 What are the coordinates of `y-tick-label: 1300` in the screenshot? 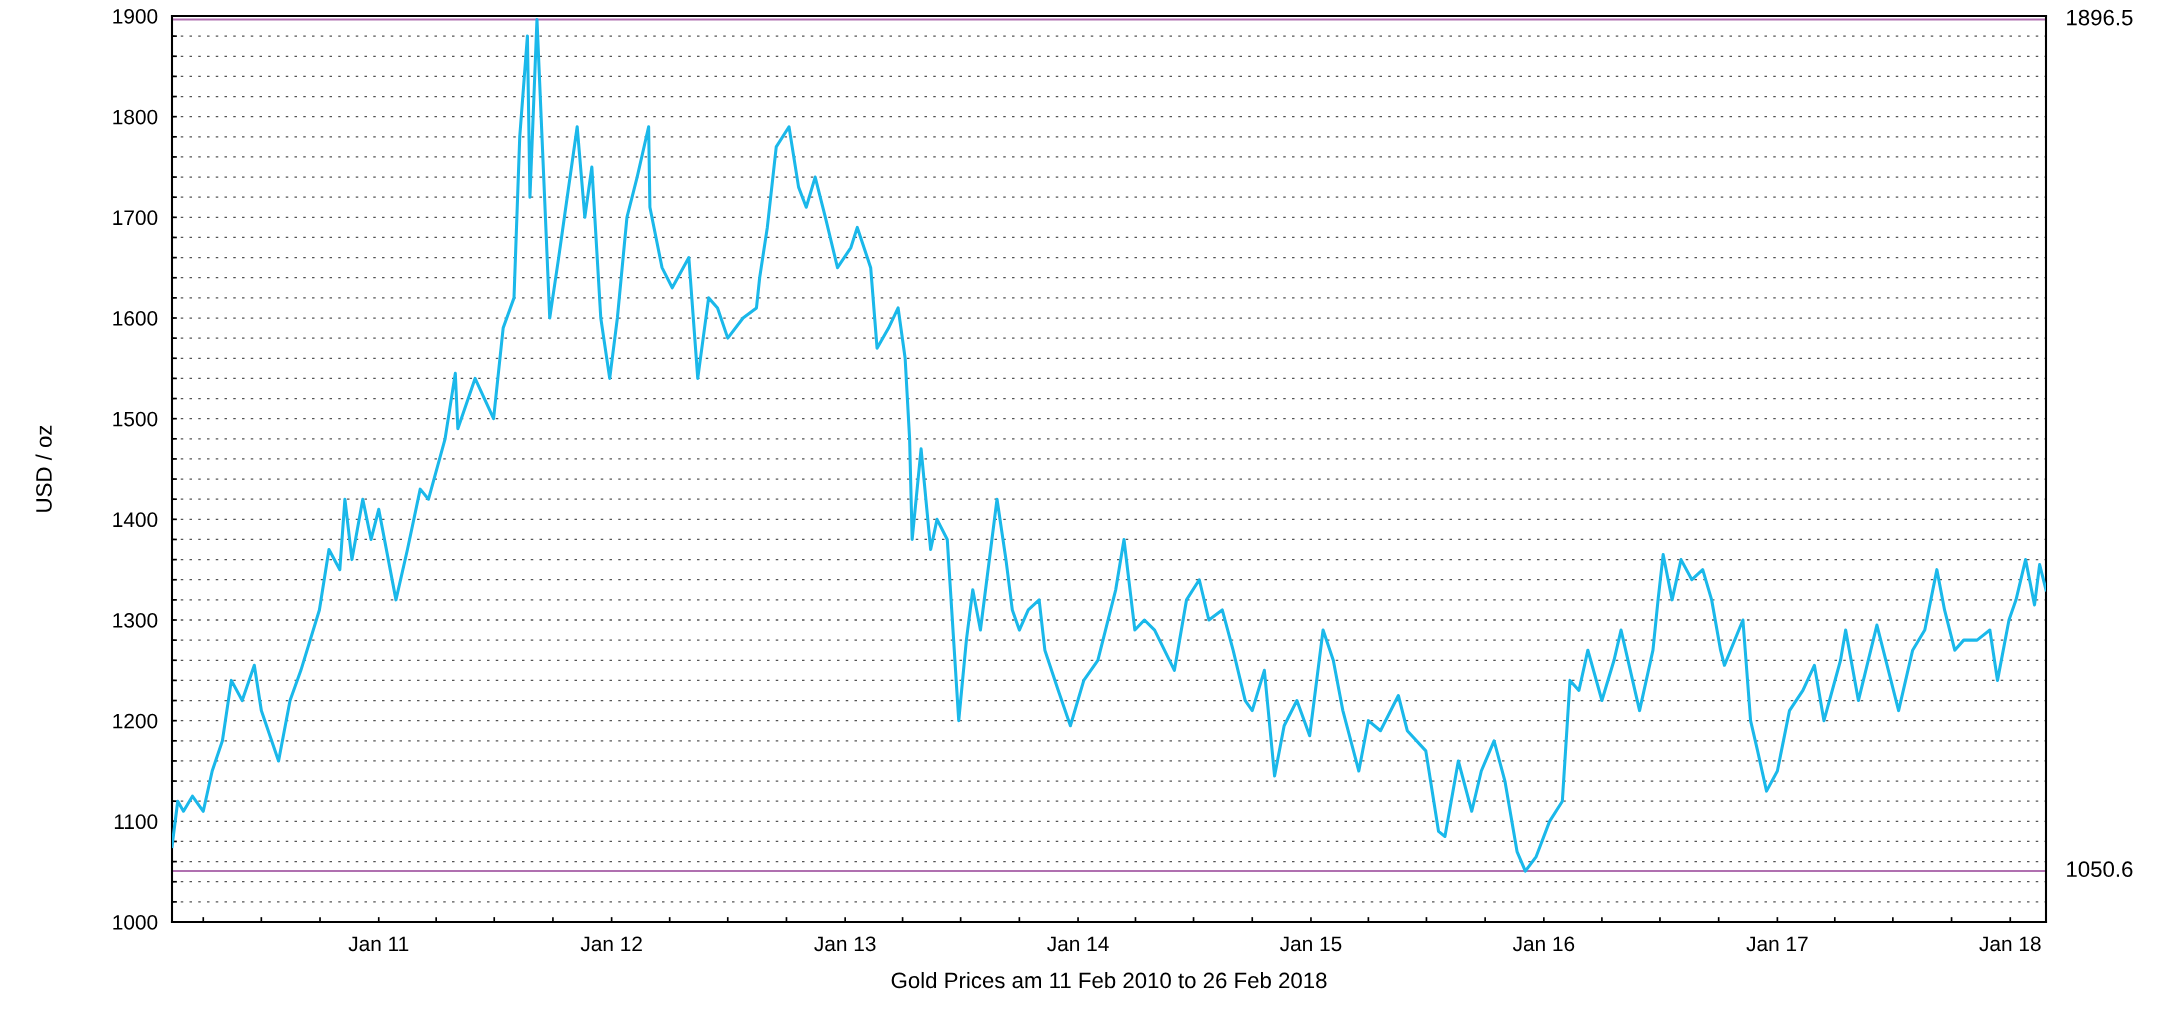 It's located at (135, 620).